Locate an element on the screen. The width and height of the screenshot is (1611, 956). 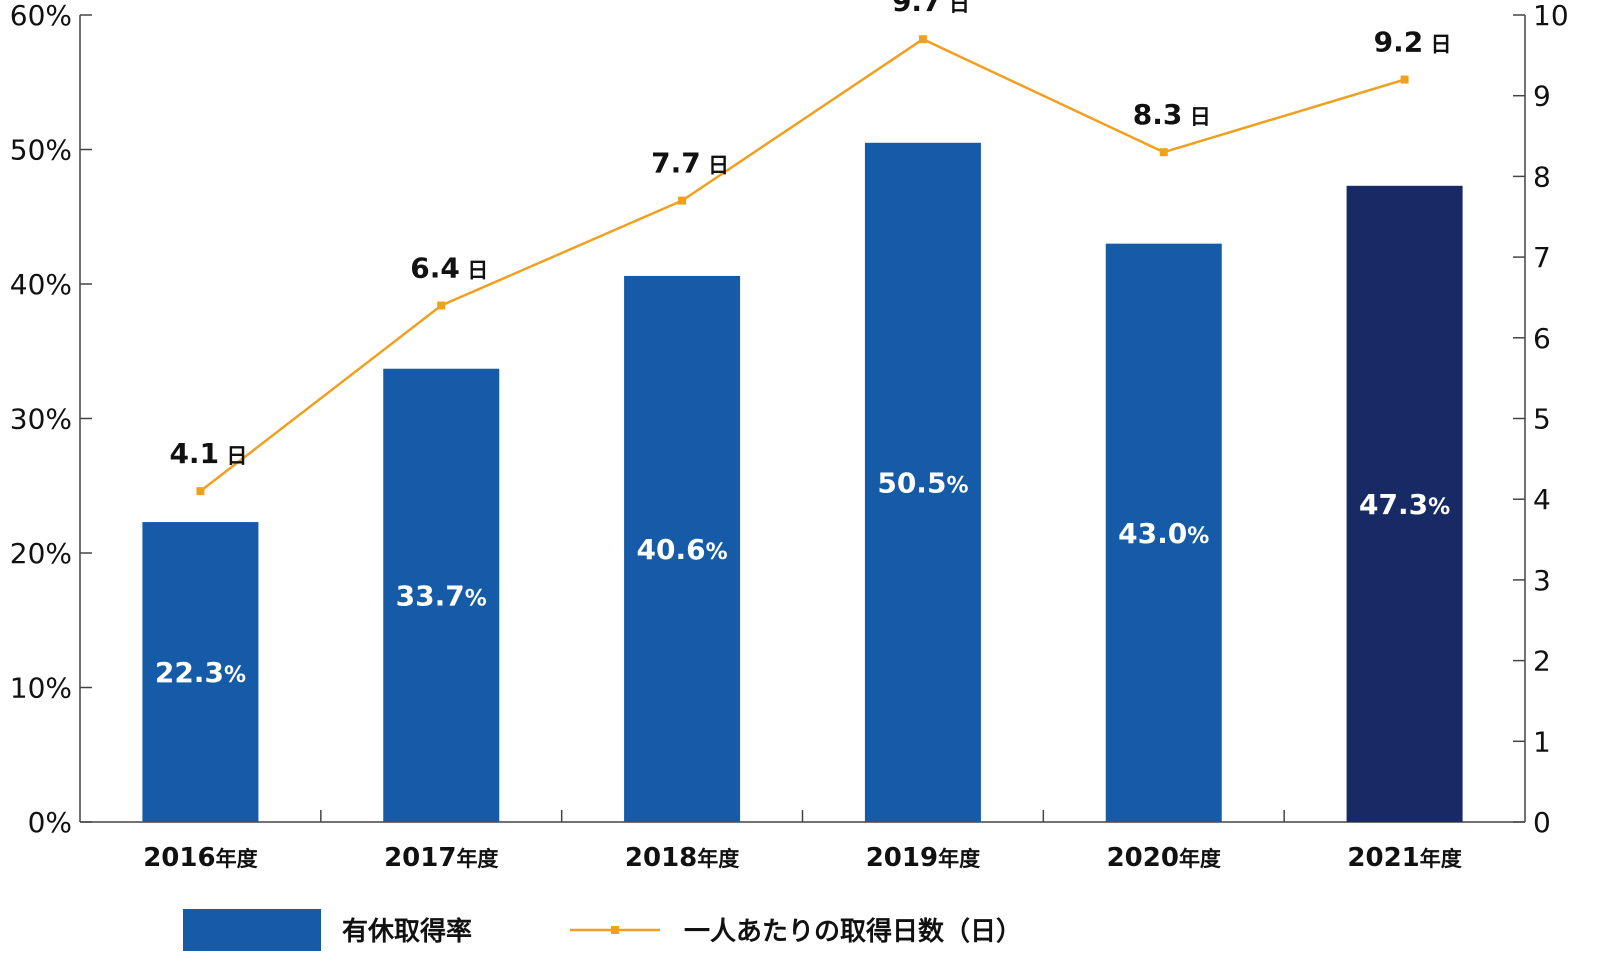
legend-bar-swatch is located at coordinates (252, 930).